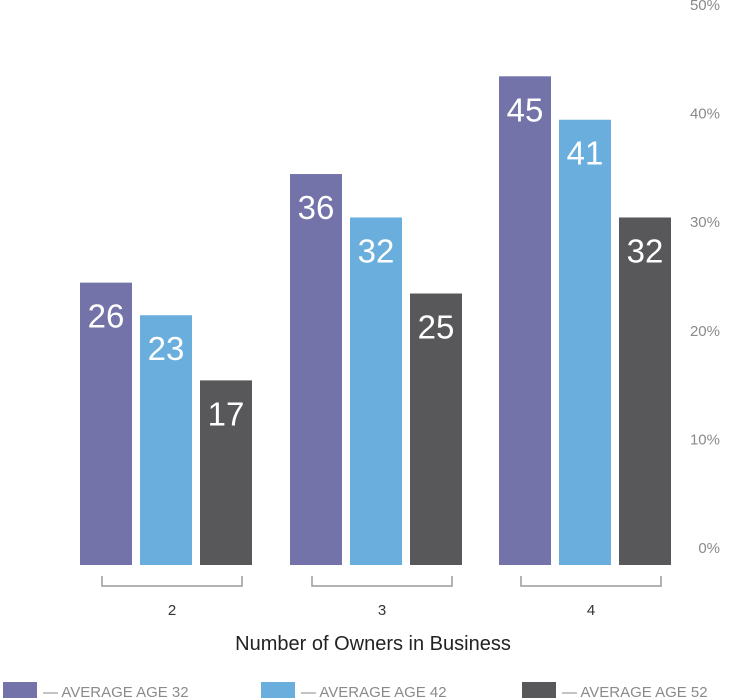 The image size is (737, 698). I want to click on category-label: 3, so click(382, 610).